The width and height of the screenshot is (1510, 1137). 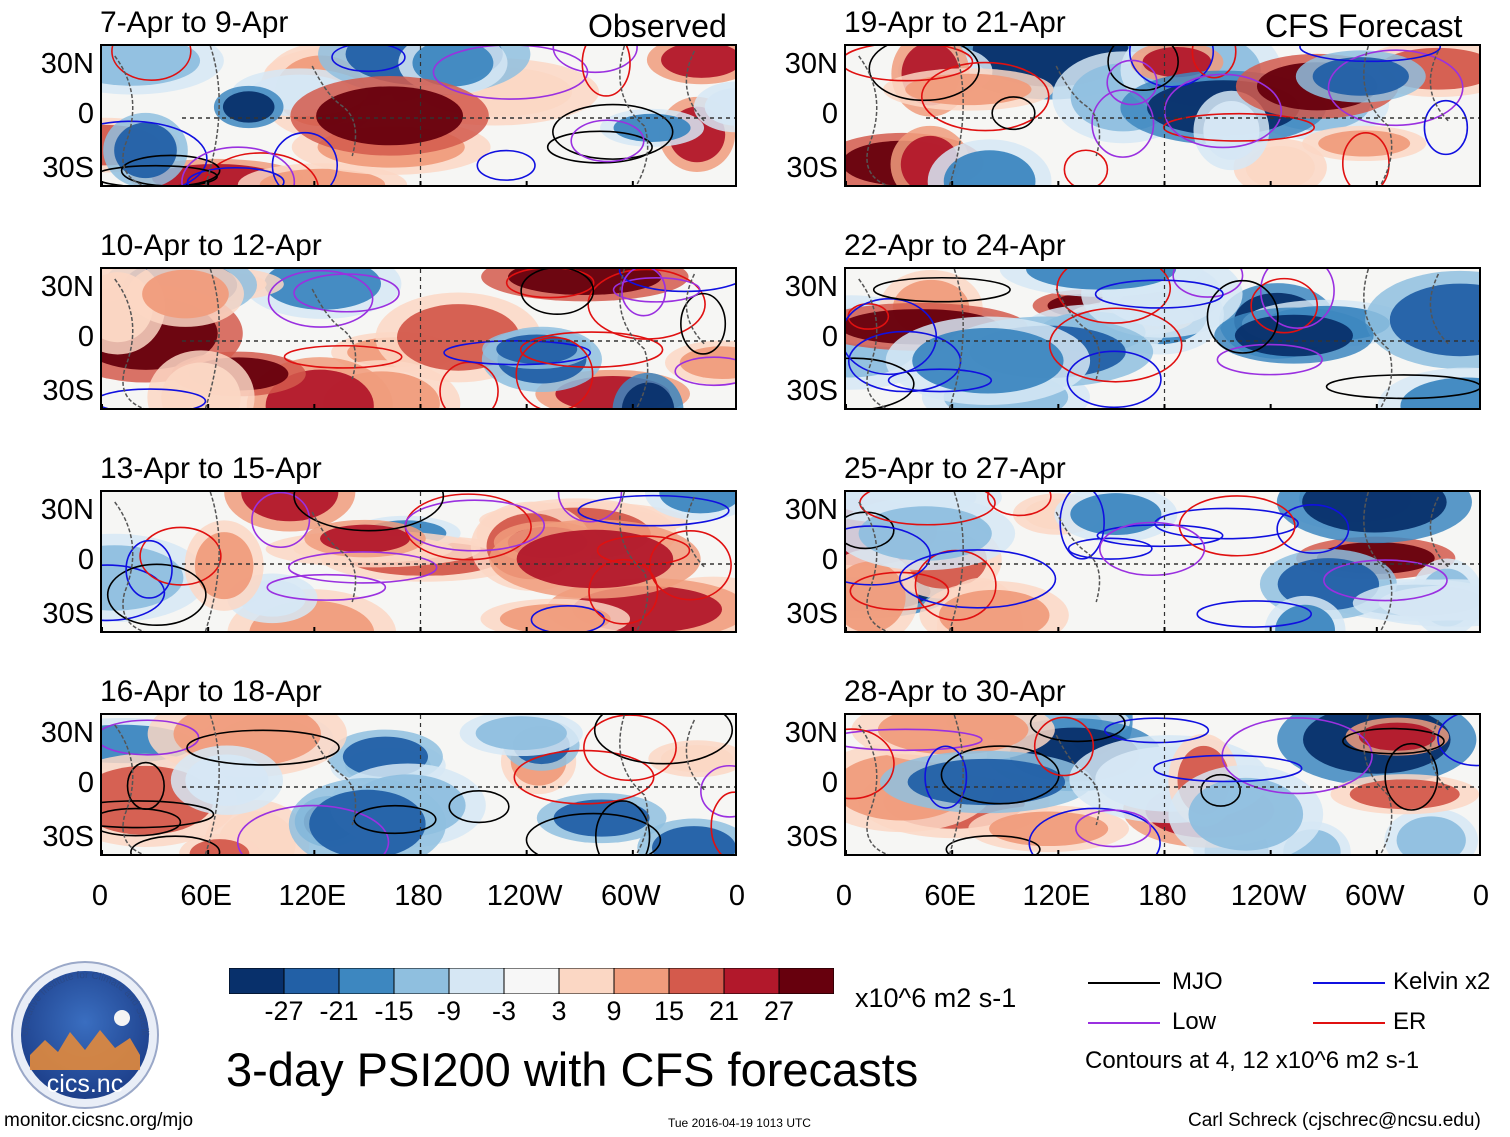 I want to click on lat-tick-label: 0, so click(x=85, y=783).